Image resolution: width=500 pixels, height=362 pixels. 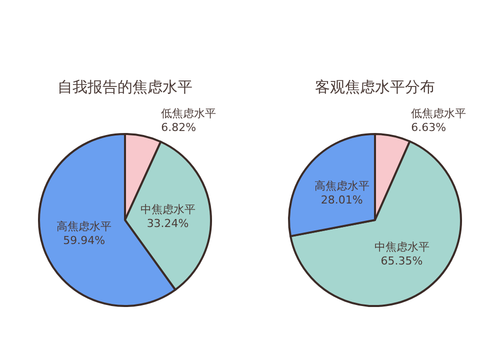 What do you see at coordinates (167, 223) in the screenshot?
I see `data-label: 33.24%` at bounding box center [167, 223].